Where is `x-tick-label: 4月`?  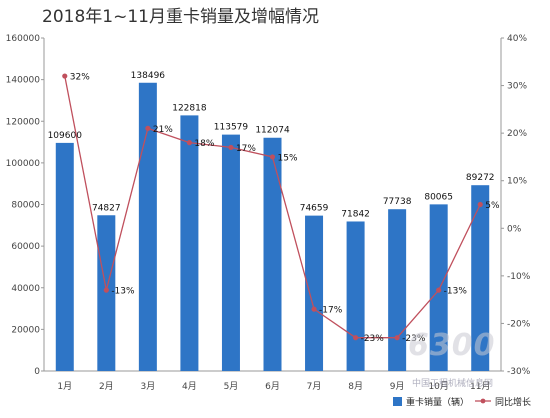 x-tick-label: 4月 is located at coordinates (189, 386).